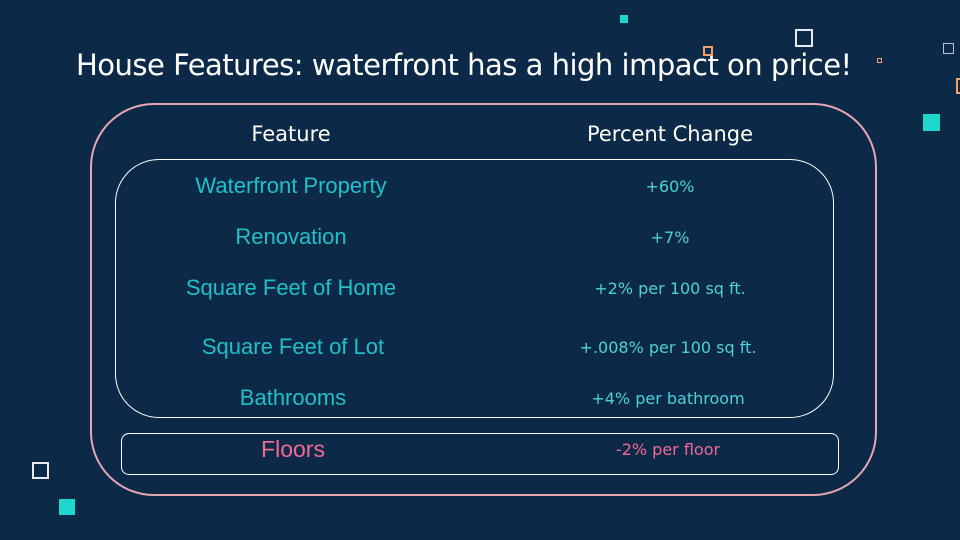  Describe the element at coordinates (668, 398) in the screenshot. I see `percent-change-value: +4% per bathroom` at that location.